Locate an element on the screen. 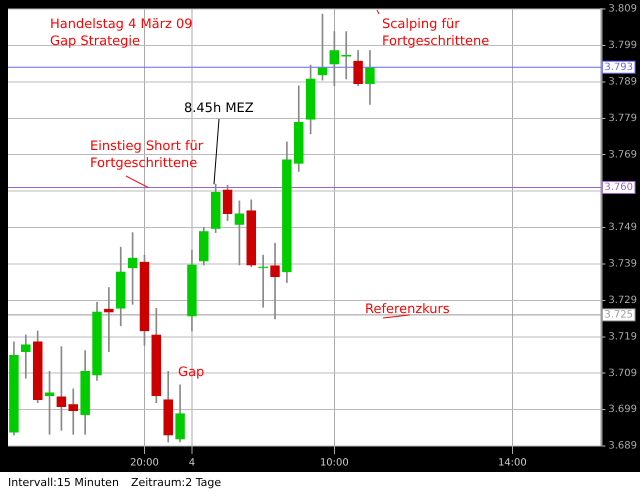 The height and width of the screenshot is (500, 640). text: Intervall:15 Minuten is located at coordinates (63, 482).